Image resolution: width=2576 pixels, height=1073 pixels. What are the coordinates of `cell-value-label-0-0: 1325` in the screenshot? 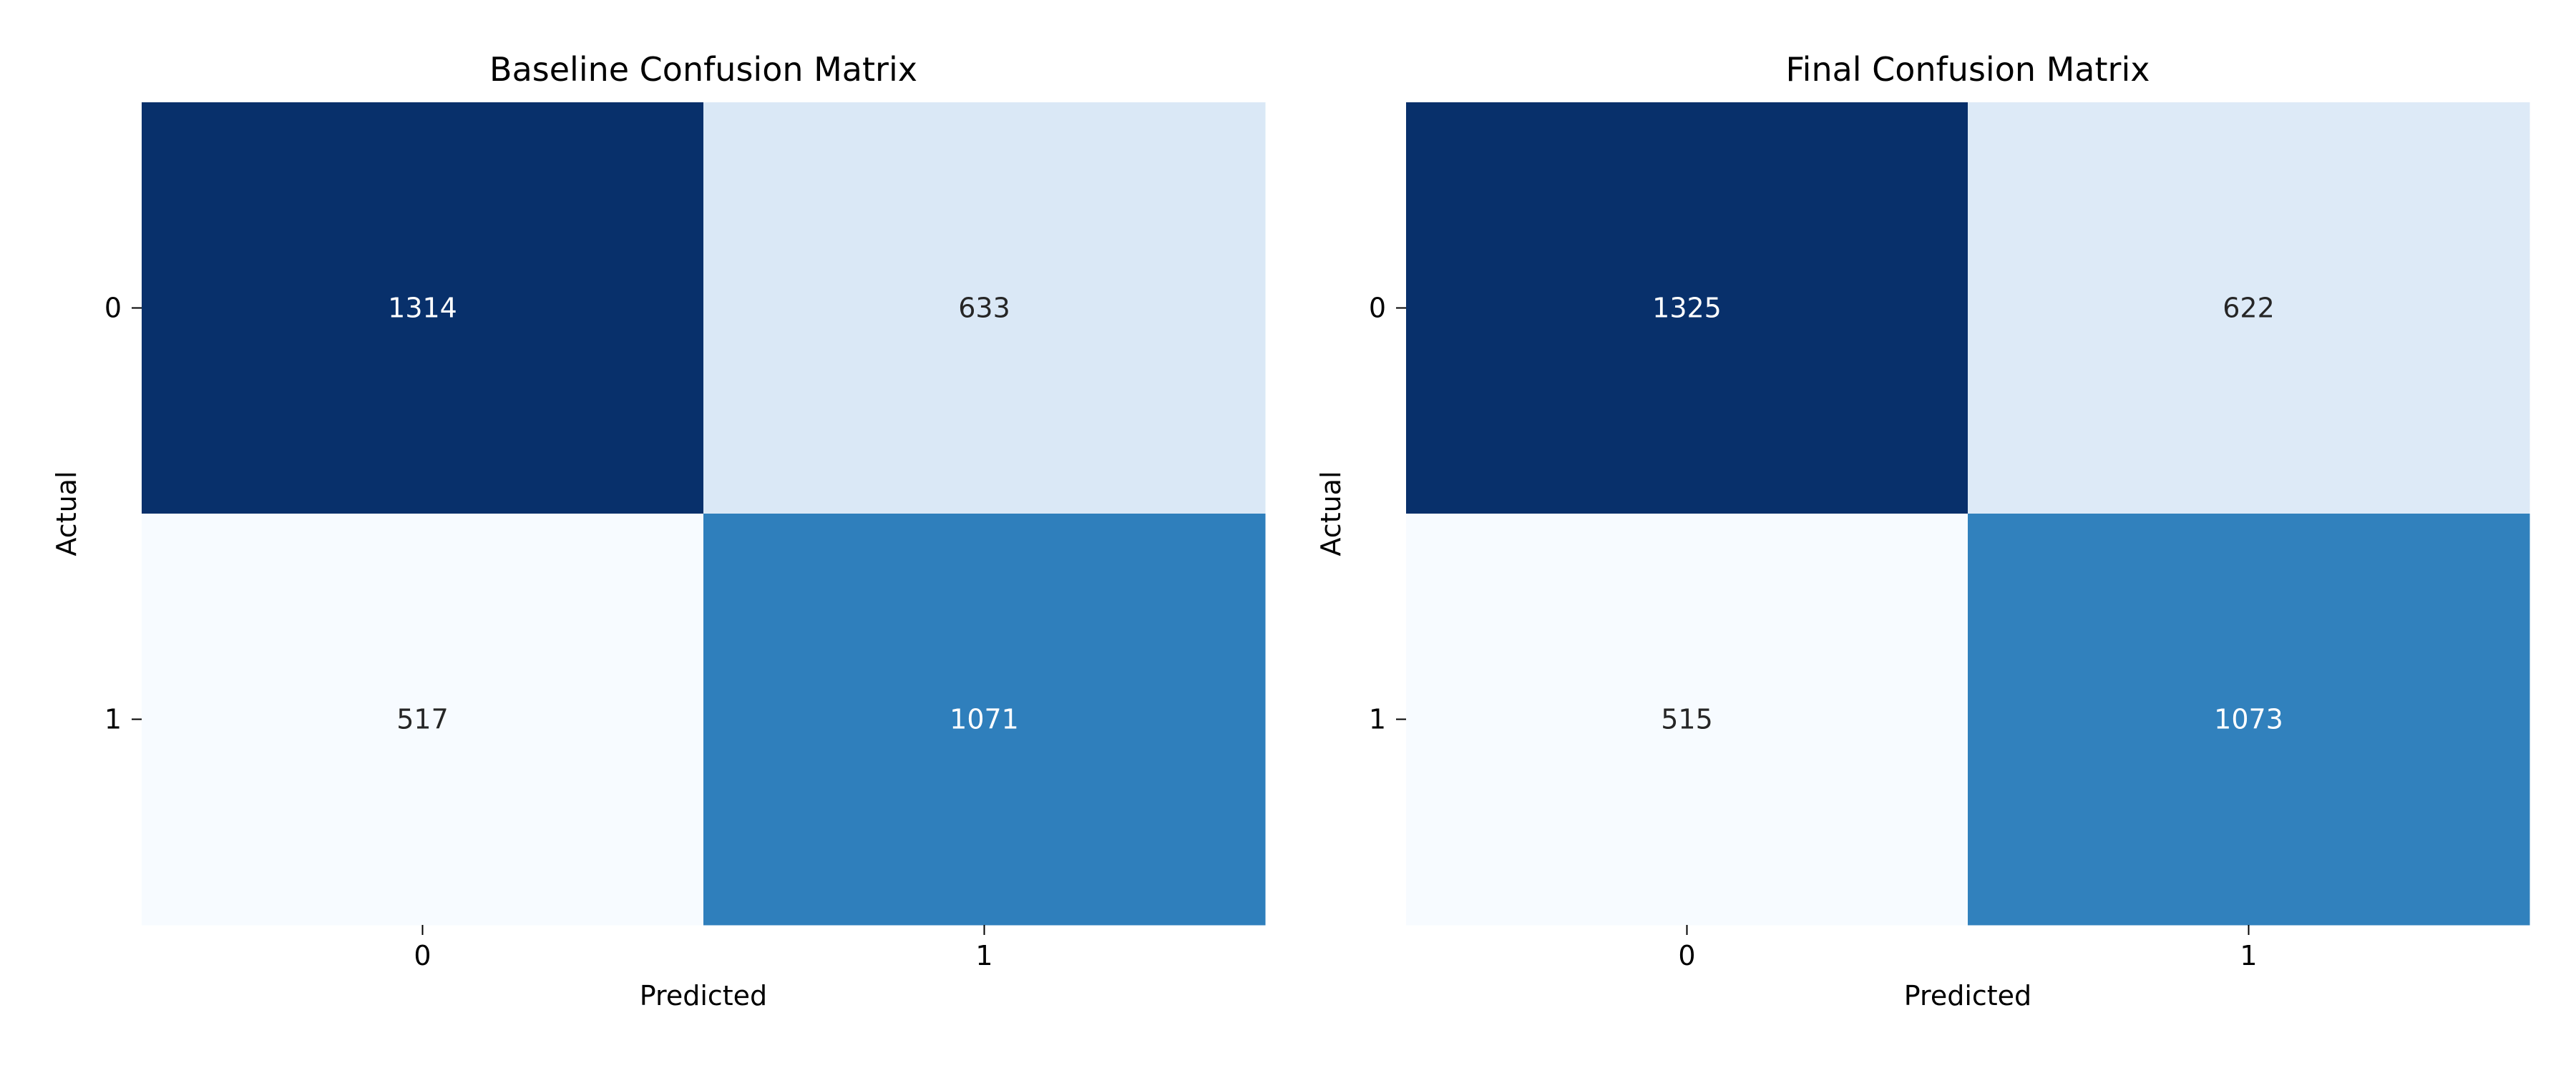 It's located at (1687, 308).